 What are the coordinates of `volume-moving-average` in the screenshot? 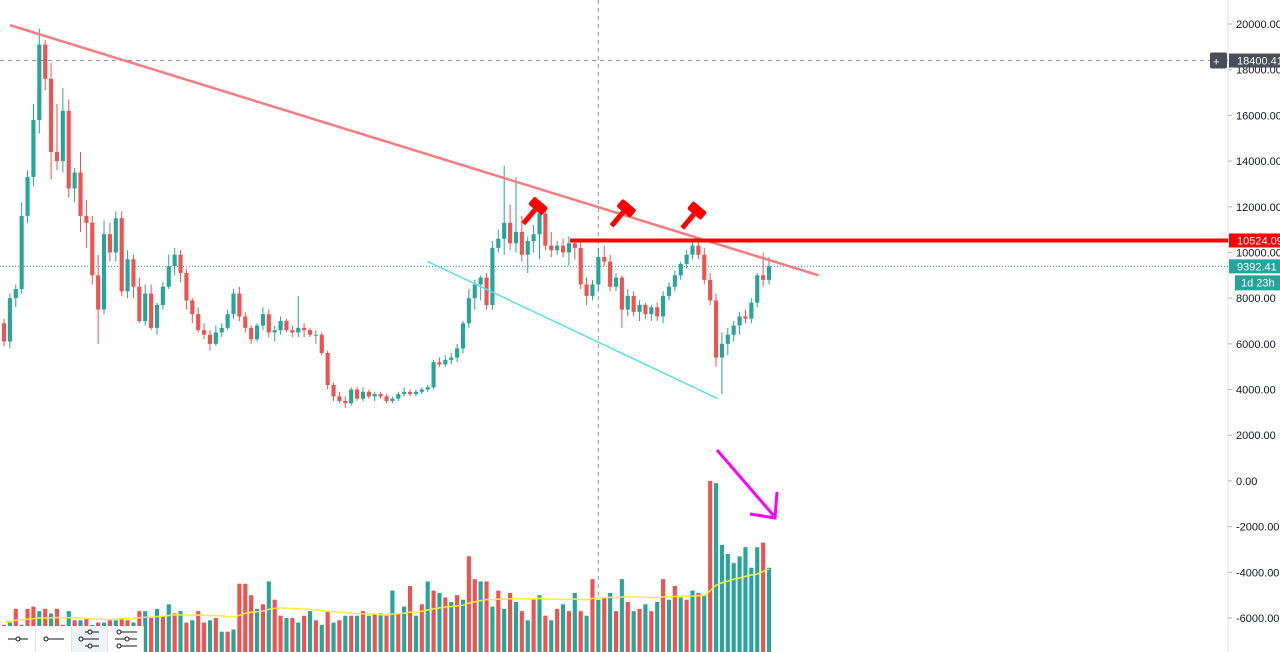 It's located at (386, 596).